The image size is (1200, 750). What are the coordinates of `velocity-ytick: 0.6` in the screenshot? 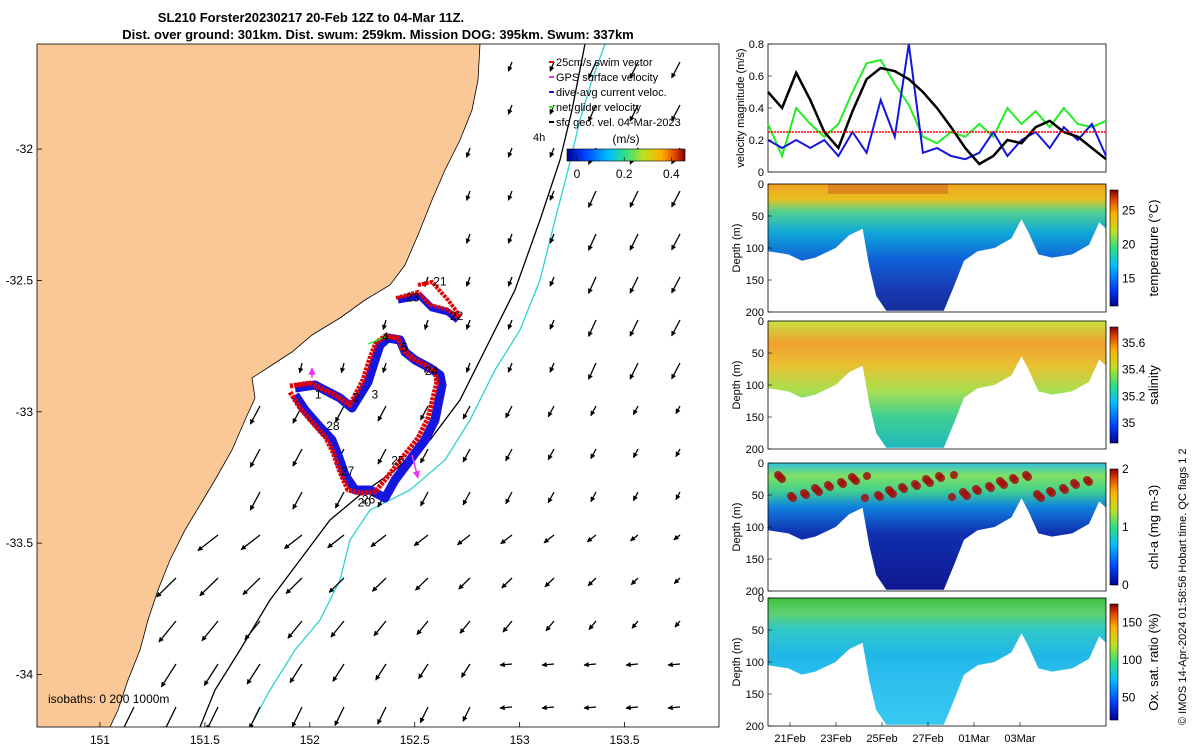 It's located at (756, 77).